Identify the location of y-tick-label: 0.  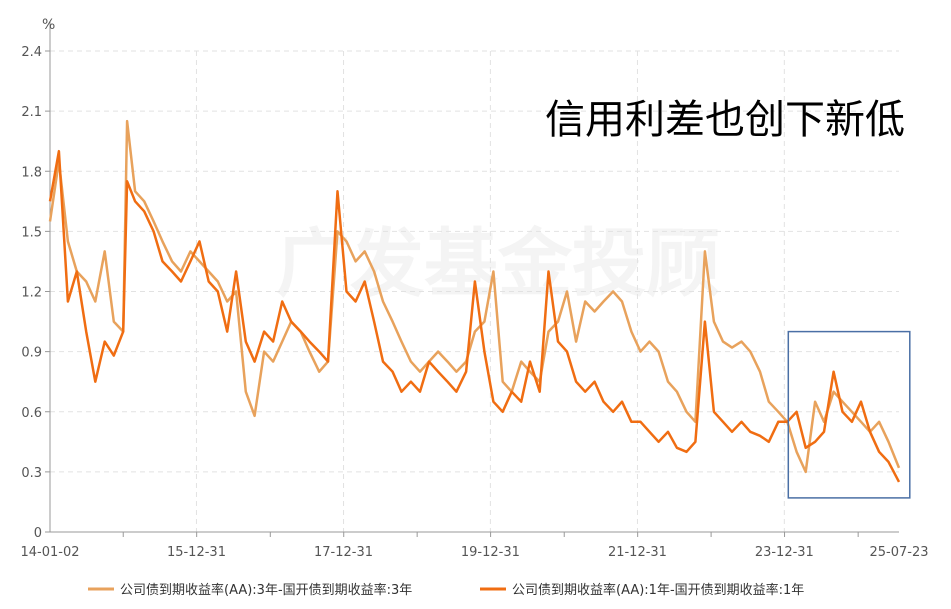
(38, 533).